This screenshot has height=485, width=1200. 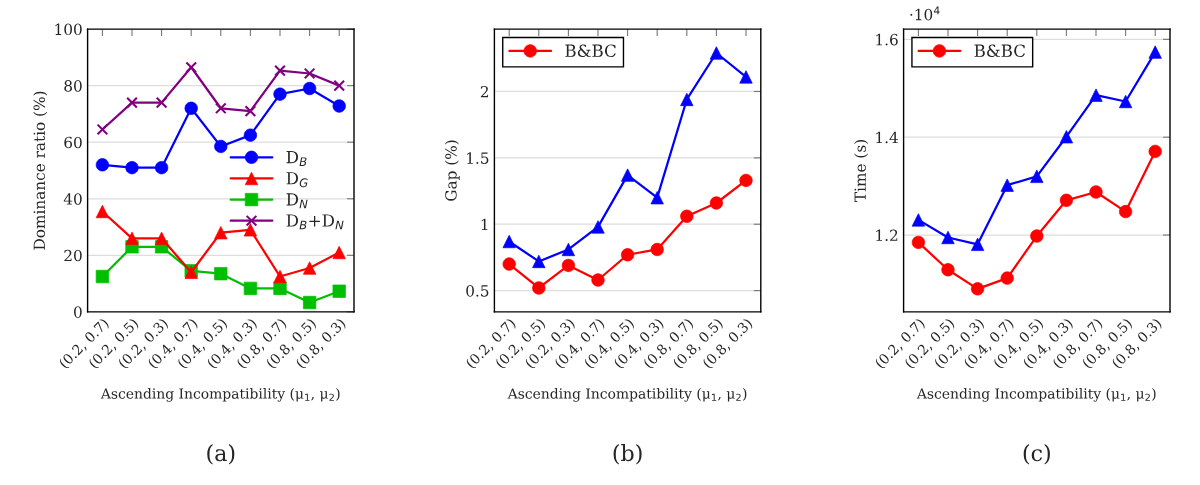 I want to click on y-tick-label: 0.5, so click(x=477, y=291).